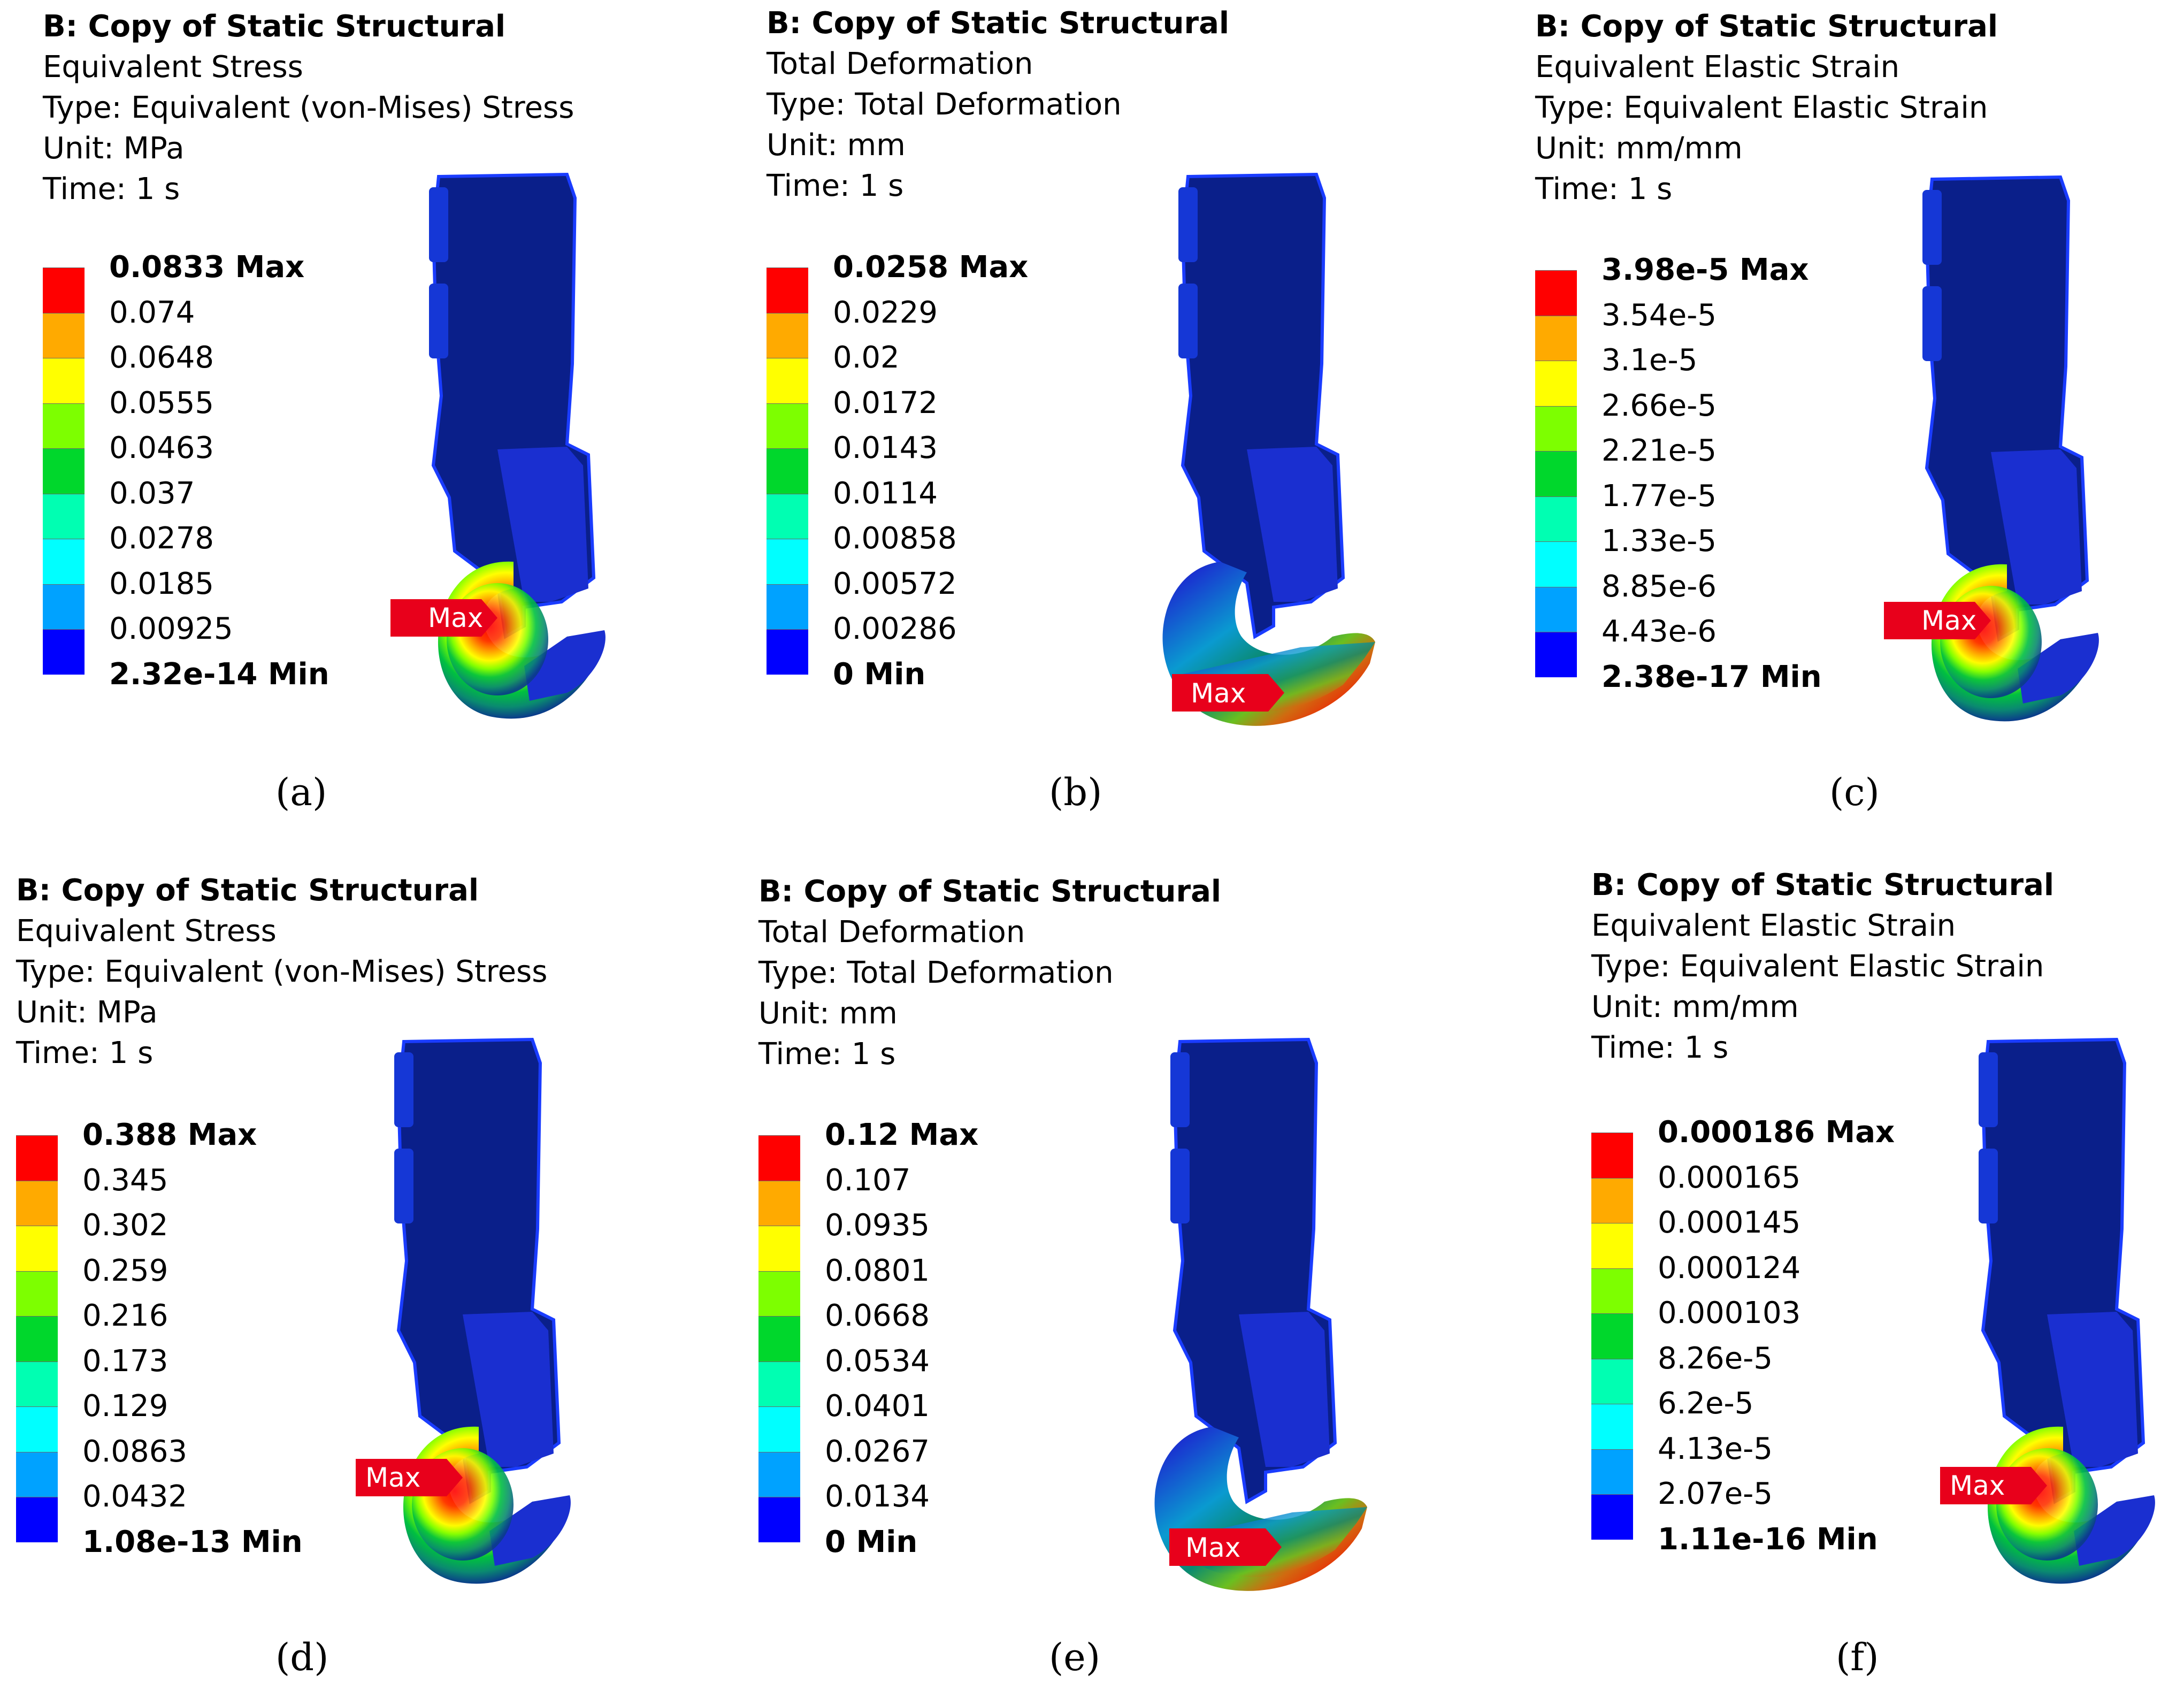 The width and height of the screenshot is (2184, 1698). Describe the element at coordinates (1718, 67) in the screenshot. I see `panel-c-result: Equivalent Elastic Strain` at that location.